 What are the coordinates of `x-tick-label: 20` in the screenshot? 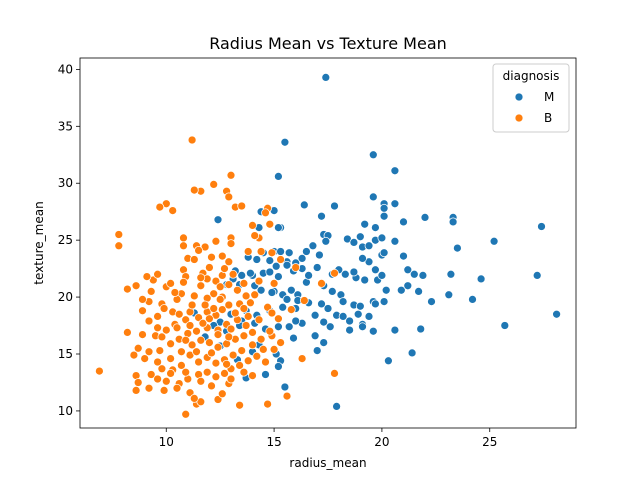 It's located at (381, 442).